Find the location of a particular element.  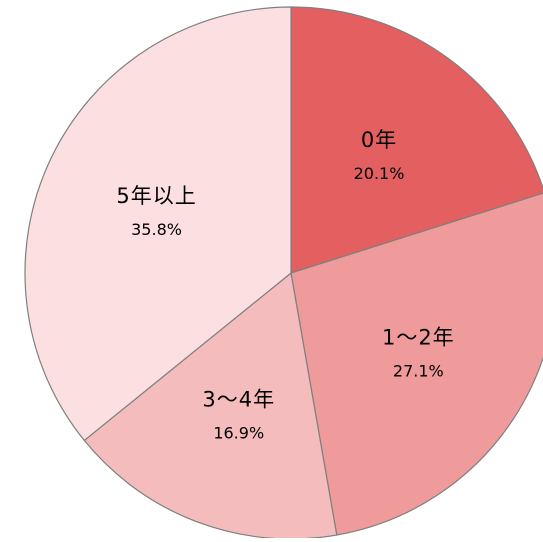

slice-label-2: 3～4年 is located at coordinates (238, 399).